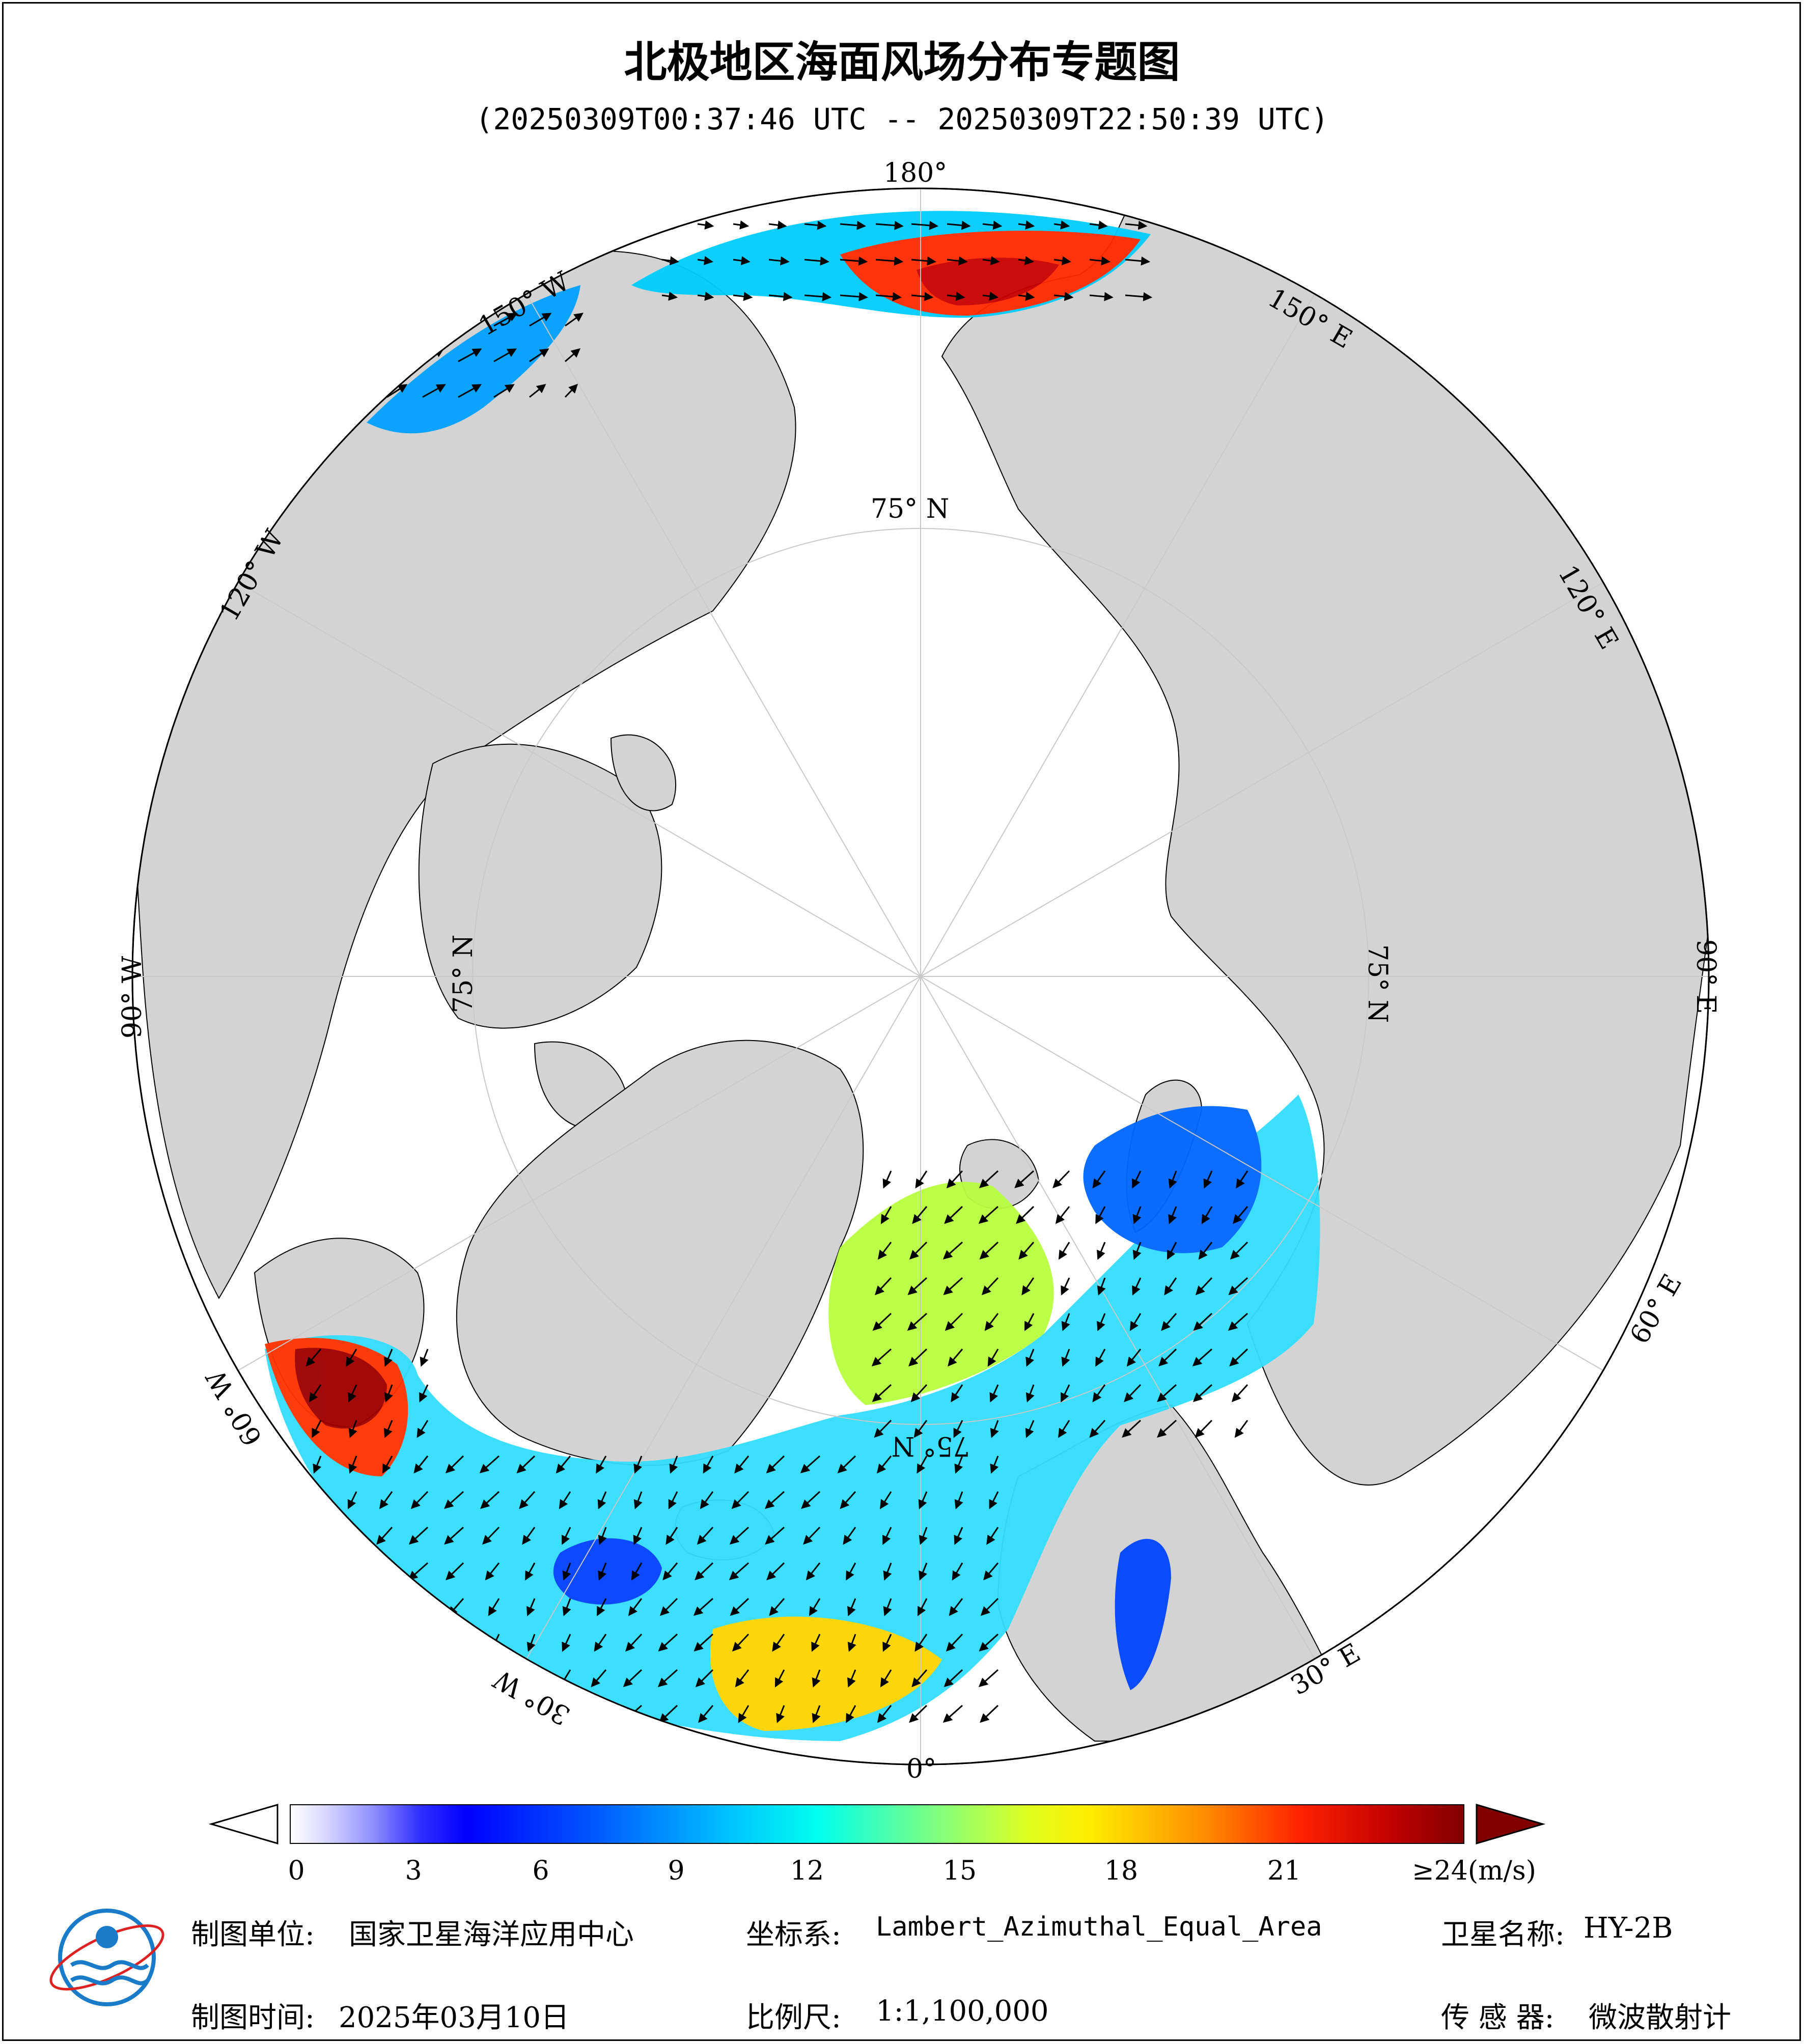 This screenshot has width=1804, height=2044. Describe the element at coordinates (988, 281) in the screenshot. I see `swath-bering-core` at that location.